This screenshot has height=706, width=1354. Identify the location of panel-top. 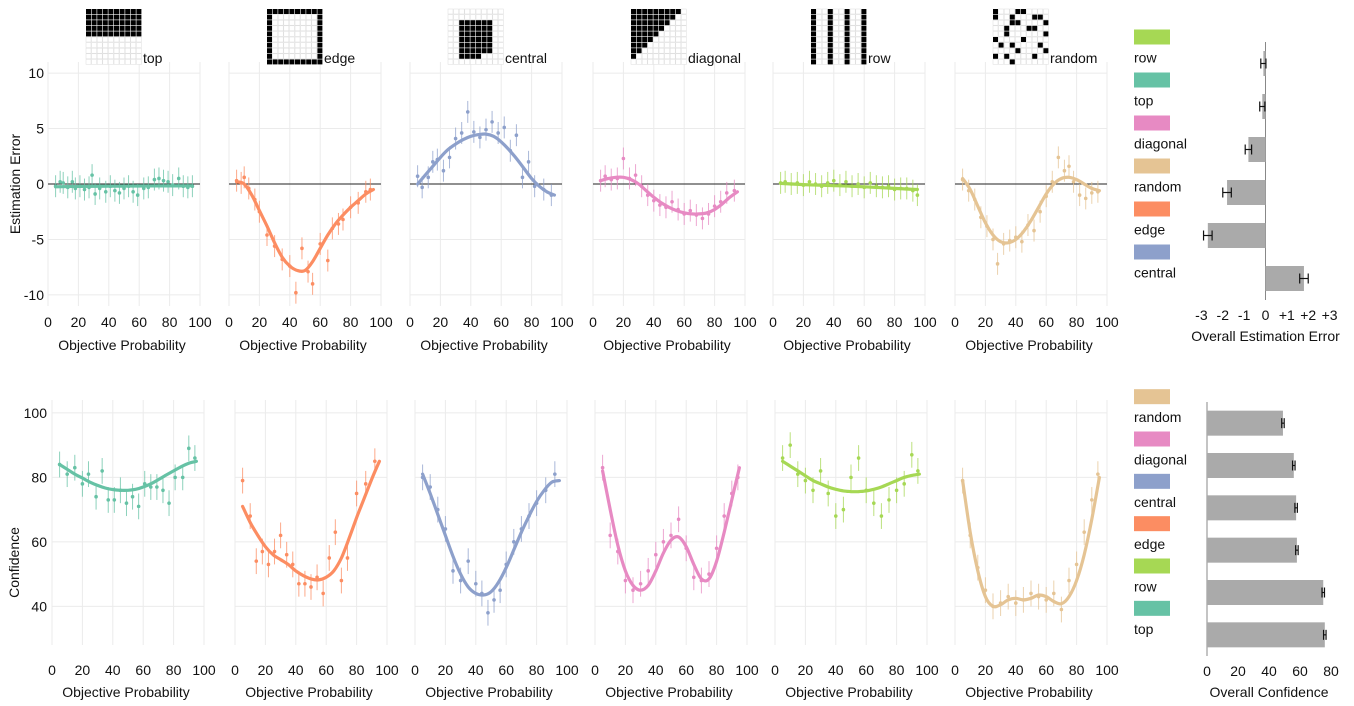
(128, 522).